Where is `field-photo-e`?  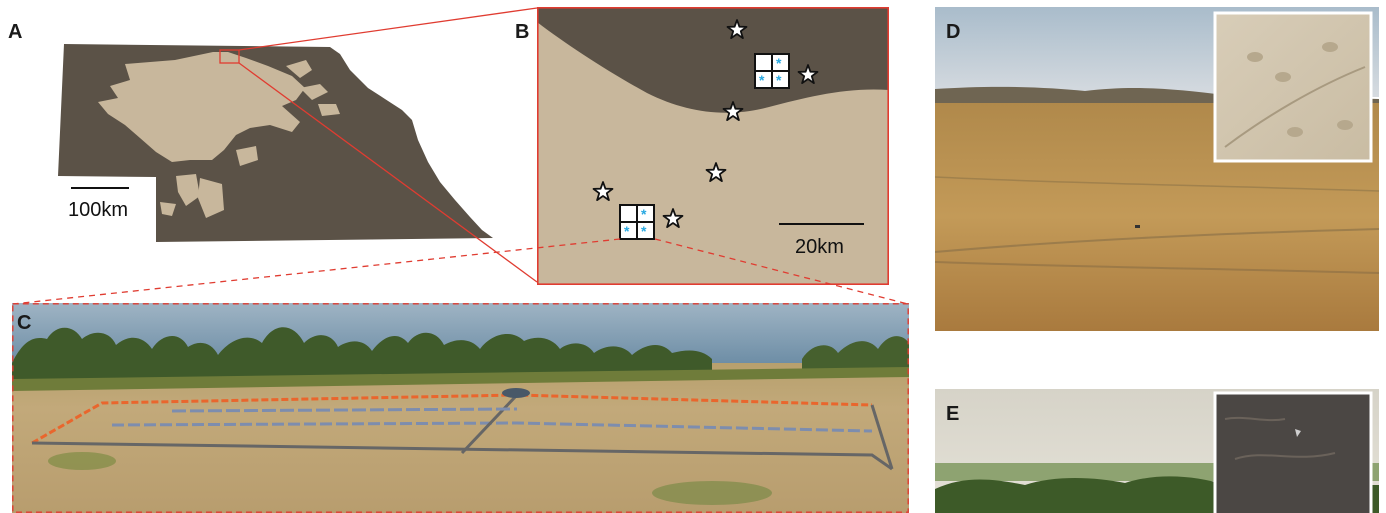
field-photo-e is located at coordinates (1157, 451).